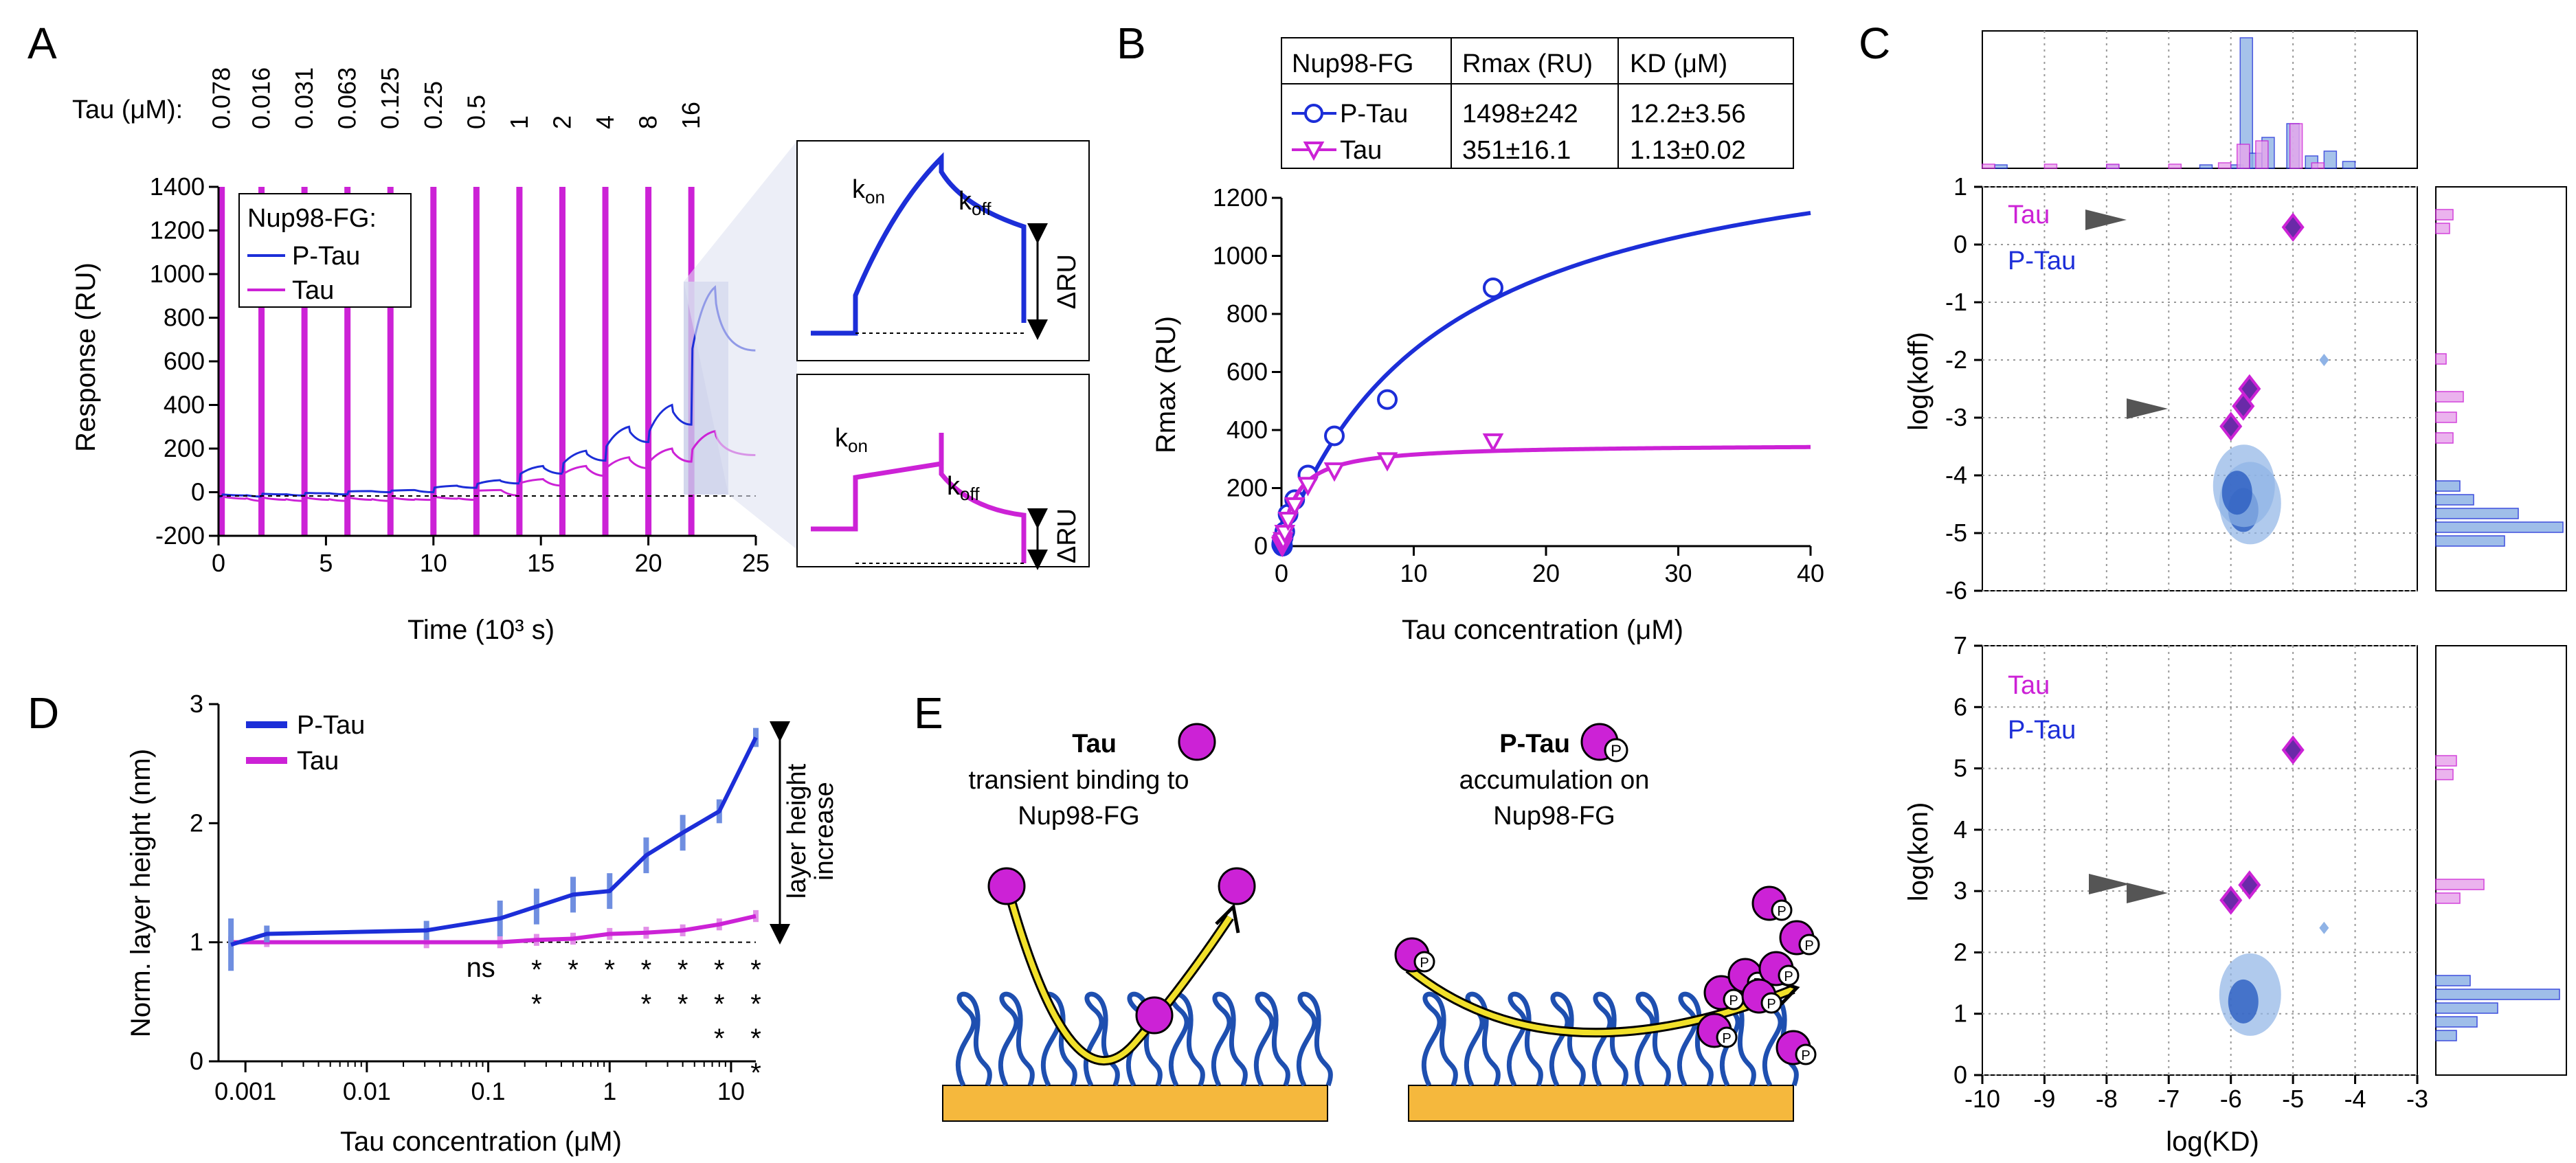 The image size is (2576, 1163). Describe the element at coordinates (2417, 1099) in the screenshot. I see `c-xtick-label: -3` at that location.